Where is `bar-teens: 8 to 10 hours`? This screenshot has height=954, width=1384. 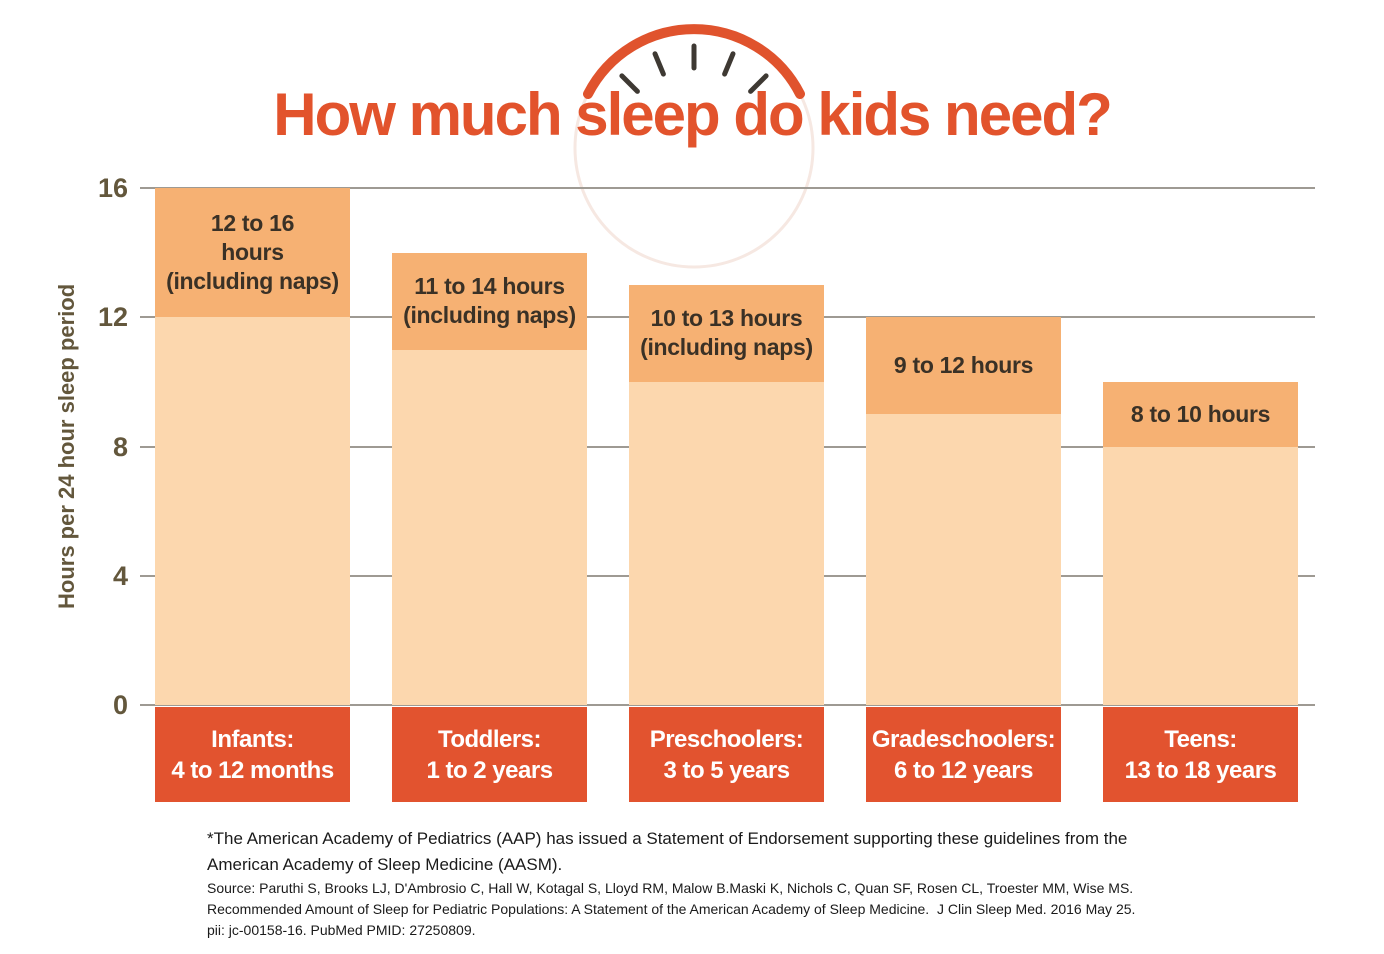 bar-teens: 8 to 10 hours is located at coordinates (1200, 543).